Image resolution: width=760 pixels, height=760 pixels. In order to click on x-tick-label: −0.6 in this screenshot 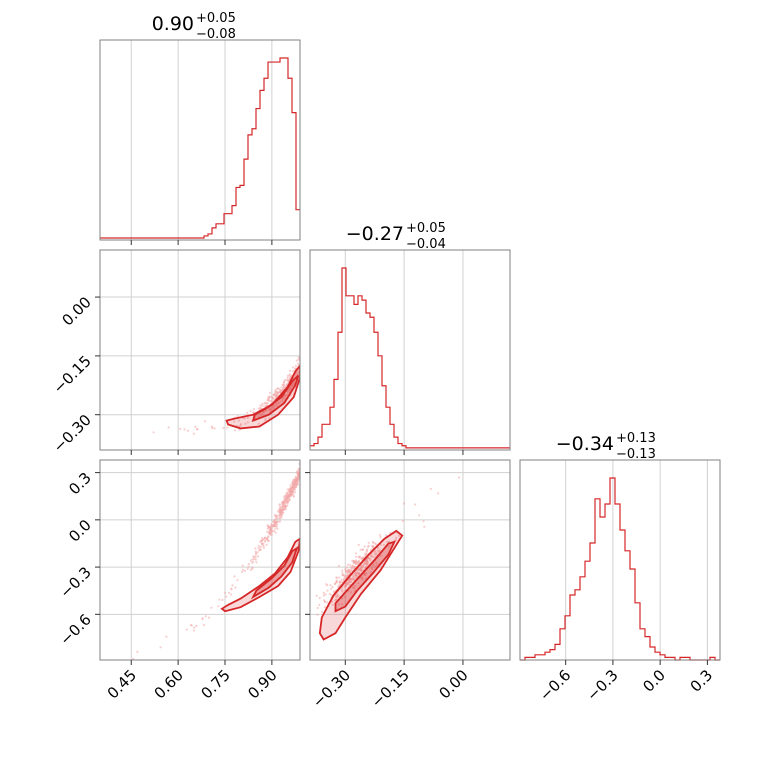, I will do `click(555, 685)`.